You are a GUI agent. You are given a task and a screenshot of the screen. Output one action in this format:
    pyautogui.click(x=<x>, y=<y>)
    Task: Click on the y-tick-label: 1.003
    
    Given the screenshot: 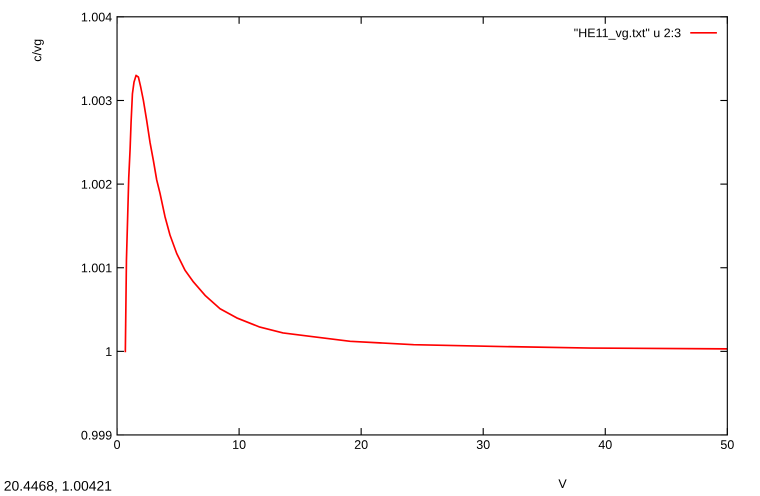 What is the action you would take?
    pyautogui.click(x=97, y=101)
    